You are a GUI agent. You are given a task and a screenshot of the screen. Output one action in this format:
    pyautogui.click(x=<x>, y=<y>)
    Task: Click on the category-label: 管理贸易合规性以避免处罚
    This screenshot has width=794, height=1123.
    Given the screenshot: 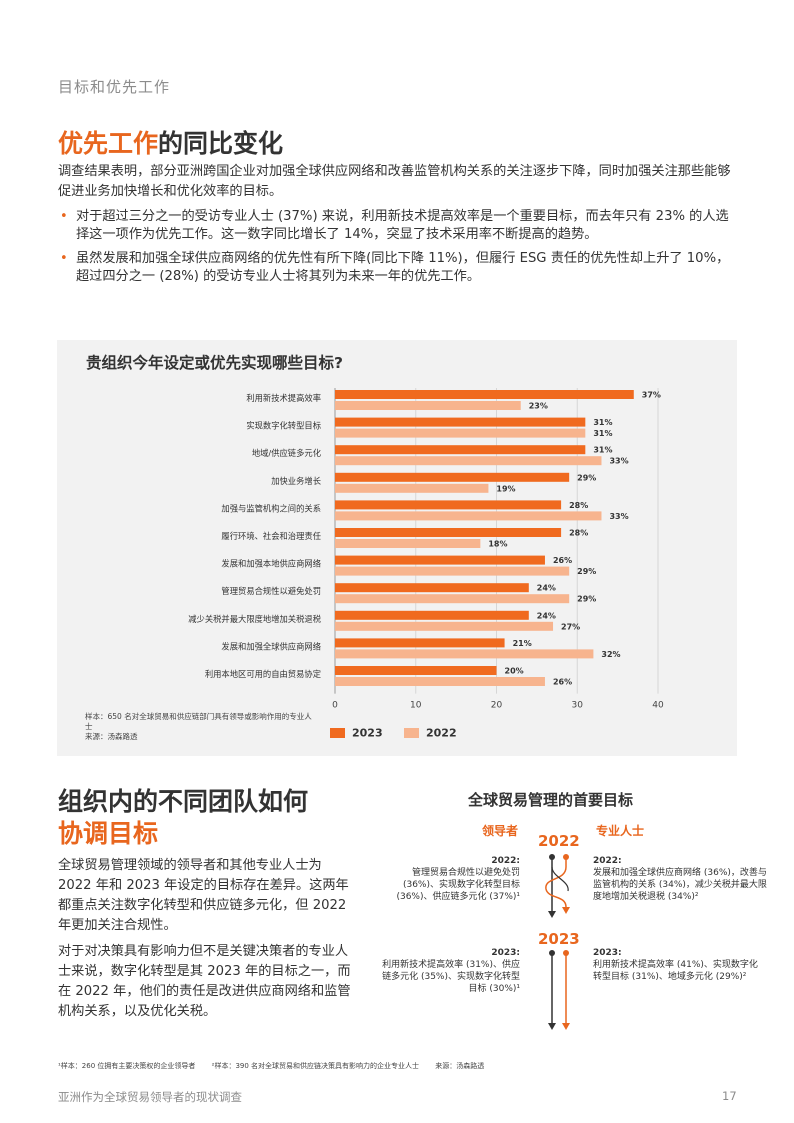 What is the action you would take?
    pyautogui.click(x=271, y=591)
    